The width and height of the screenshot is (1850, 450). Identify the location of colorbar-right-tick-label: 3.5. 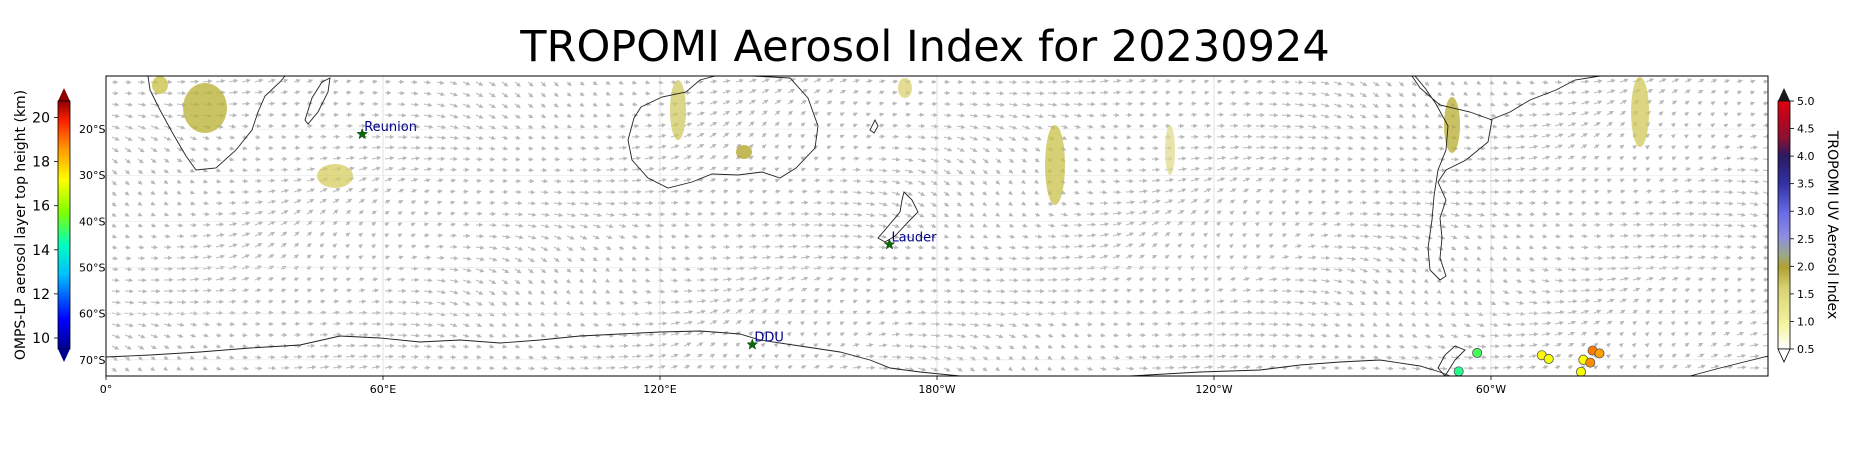
(1806, 184).